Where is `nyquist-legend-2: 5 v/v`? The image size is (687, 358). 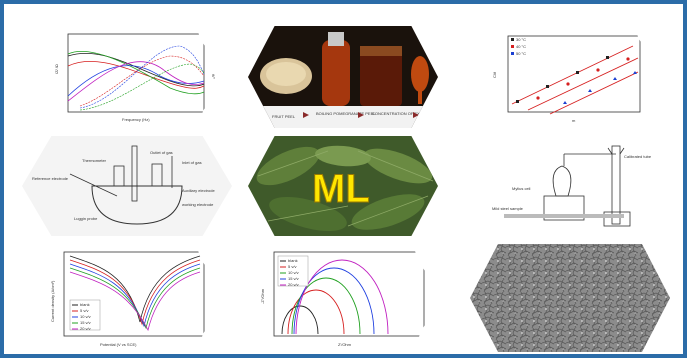
nyquist-legend-2: 5 v/v is located at coordinates (292, 266).